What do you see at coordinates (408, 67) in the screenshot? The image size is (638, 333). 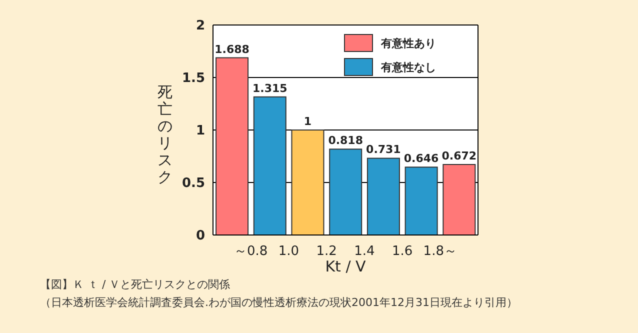 I see `legend-label: 有意性なし` at bounding box center [408, 67].